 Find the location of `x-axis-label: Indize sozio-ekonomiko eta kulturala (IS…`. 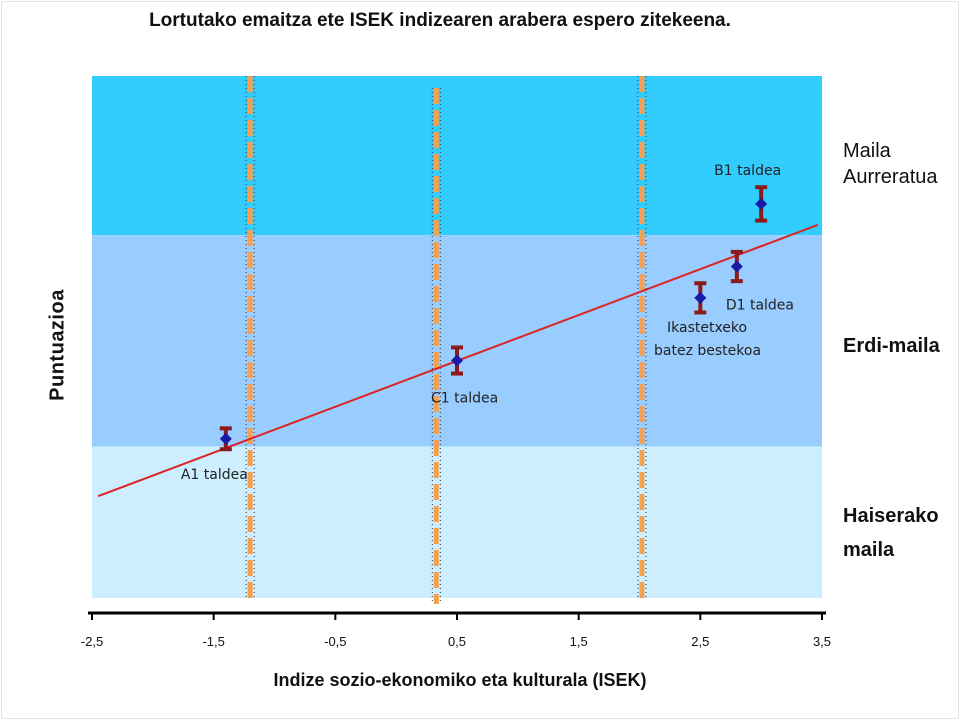

x-axis-label: Indize sozio-ekonomiko eta kulturala (IS… is located at coordinates (460, 680).